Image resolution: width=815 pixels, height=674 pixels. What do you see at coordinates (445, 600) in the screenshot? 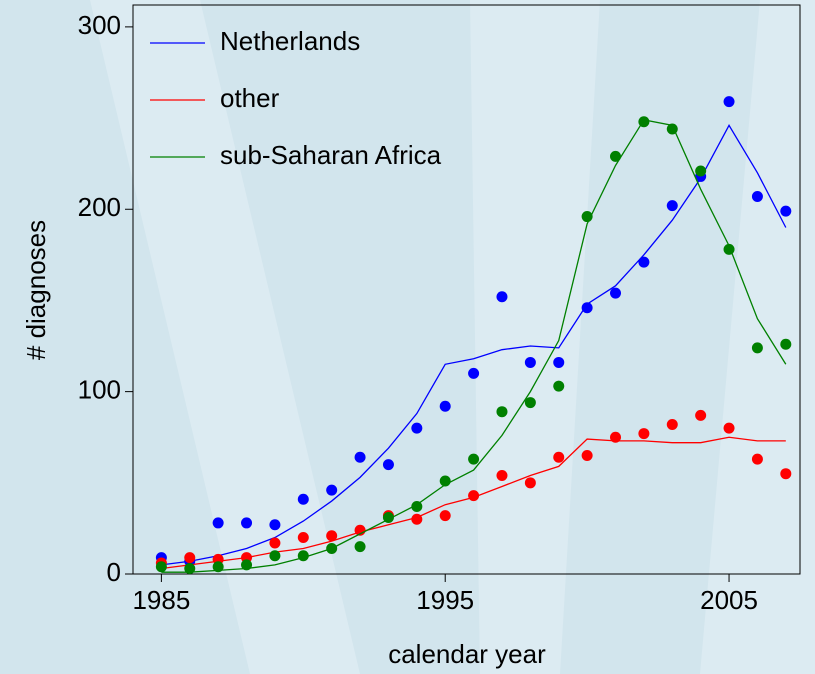
I see `x-tick-label: 1995` at bounding box center [445, 600].